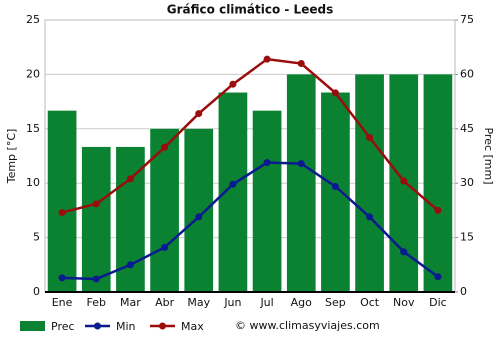 This screenshot has height=350, width=500. I want to click on x-tick-label: Abr, so click(165, 302).